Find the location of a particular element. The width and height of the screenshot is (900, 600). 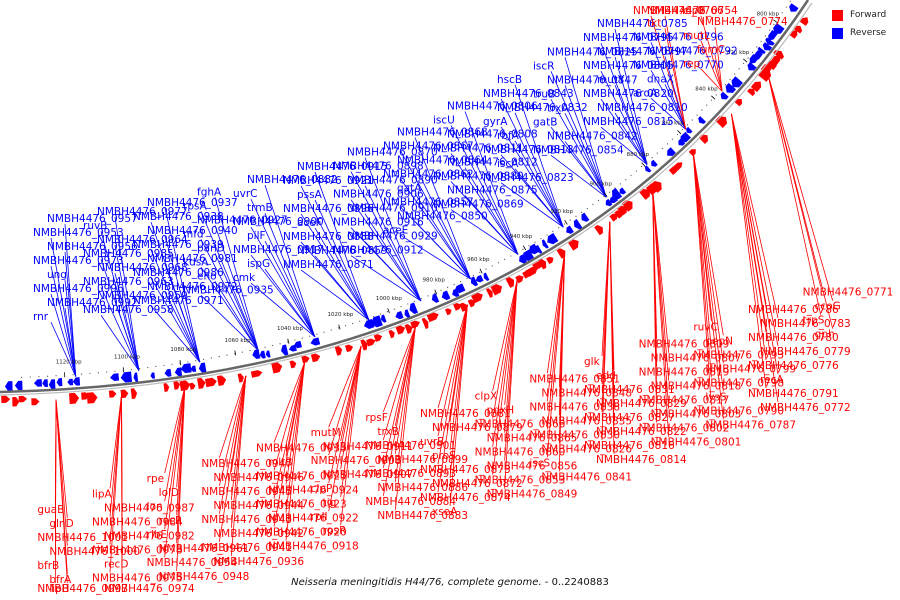

gene-label: NMBH4476_0842 is located at coordinates (592, 136).